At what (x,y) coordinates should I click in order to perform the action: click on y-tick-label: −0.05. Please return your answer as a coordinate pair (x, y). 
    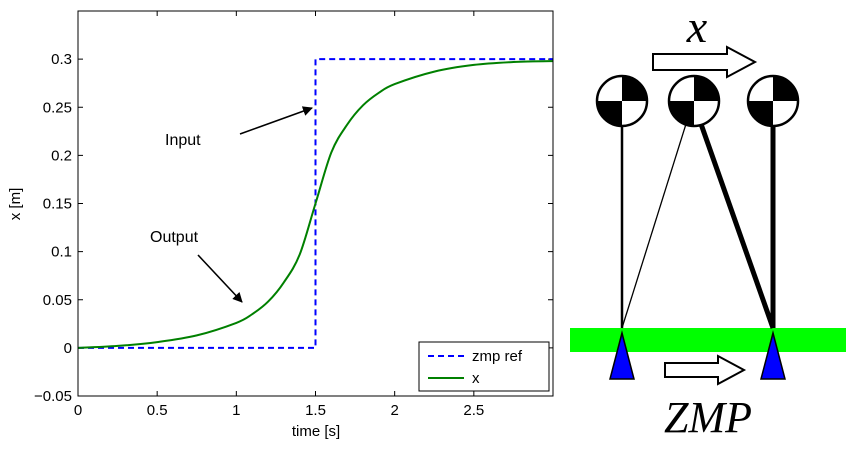
    Looking at the image, I should click on (53, 396).